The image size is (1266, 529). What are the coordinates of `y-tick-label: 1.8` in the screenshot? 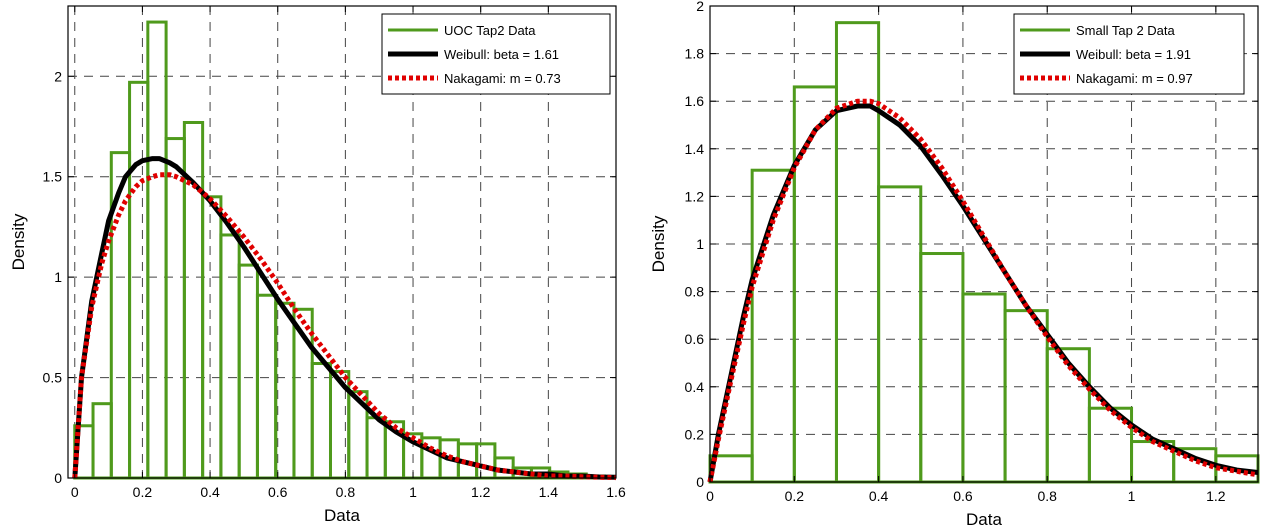 It's located at (695, 54).